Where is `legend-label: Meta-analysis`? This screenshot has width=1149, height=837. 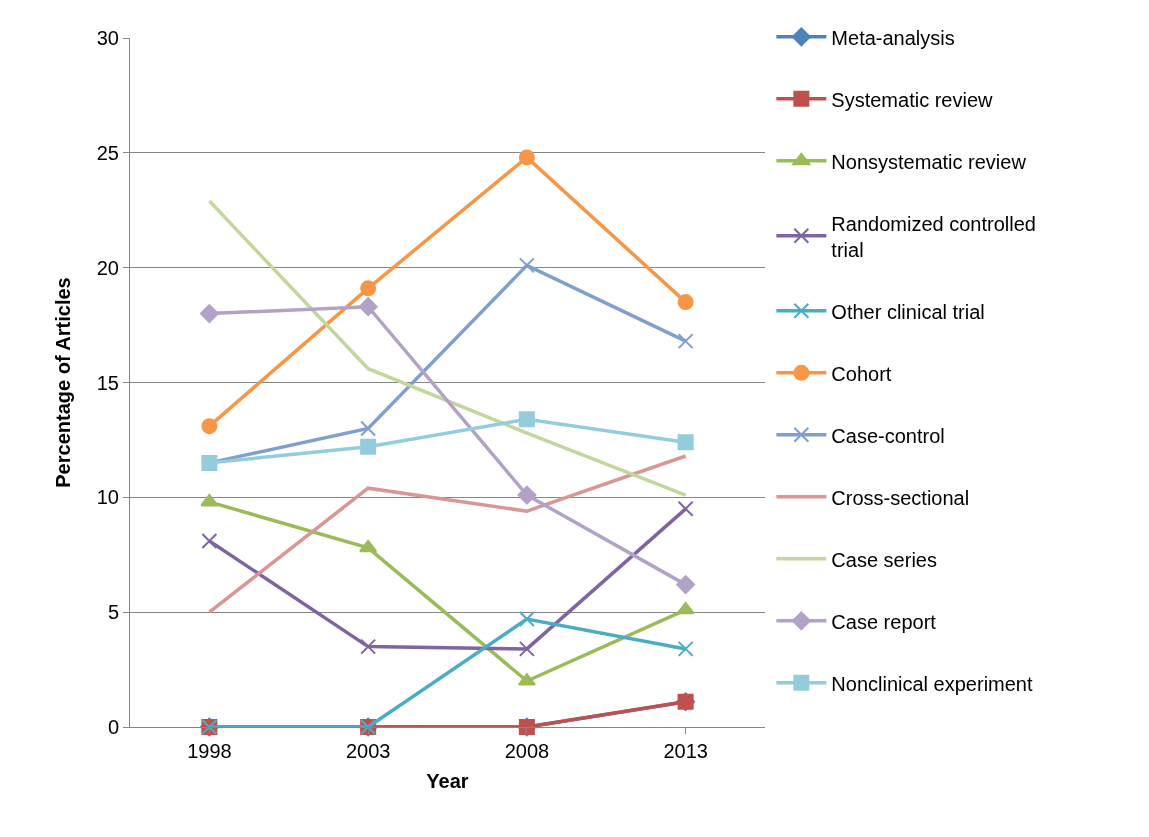
legend-label: Meta-analysis is located at coordinates (893, 37).